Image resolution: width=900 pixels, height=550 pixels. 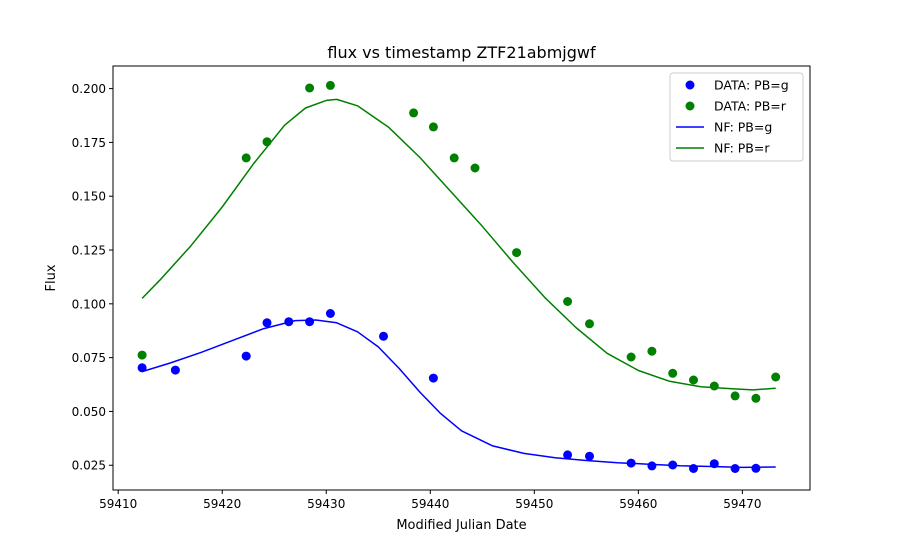 I want to click on chart-title: flux vs timestamp ZTF21abmjgwf, so click(x=461, y=52).